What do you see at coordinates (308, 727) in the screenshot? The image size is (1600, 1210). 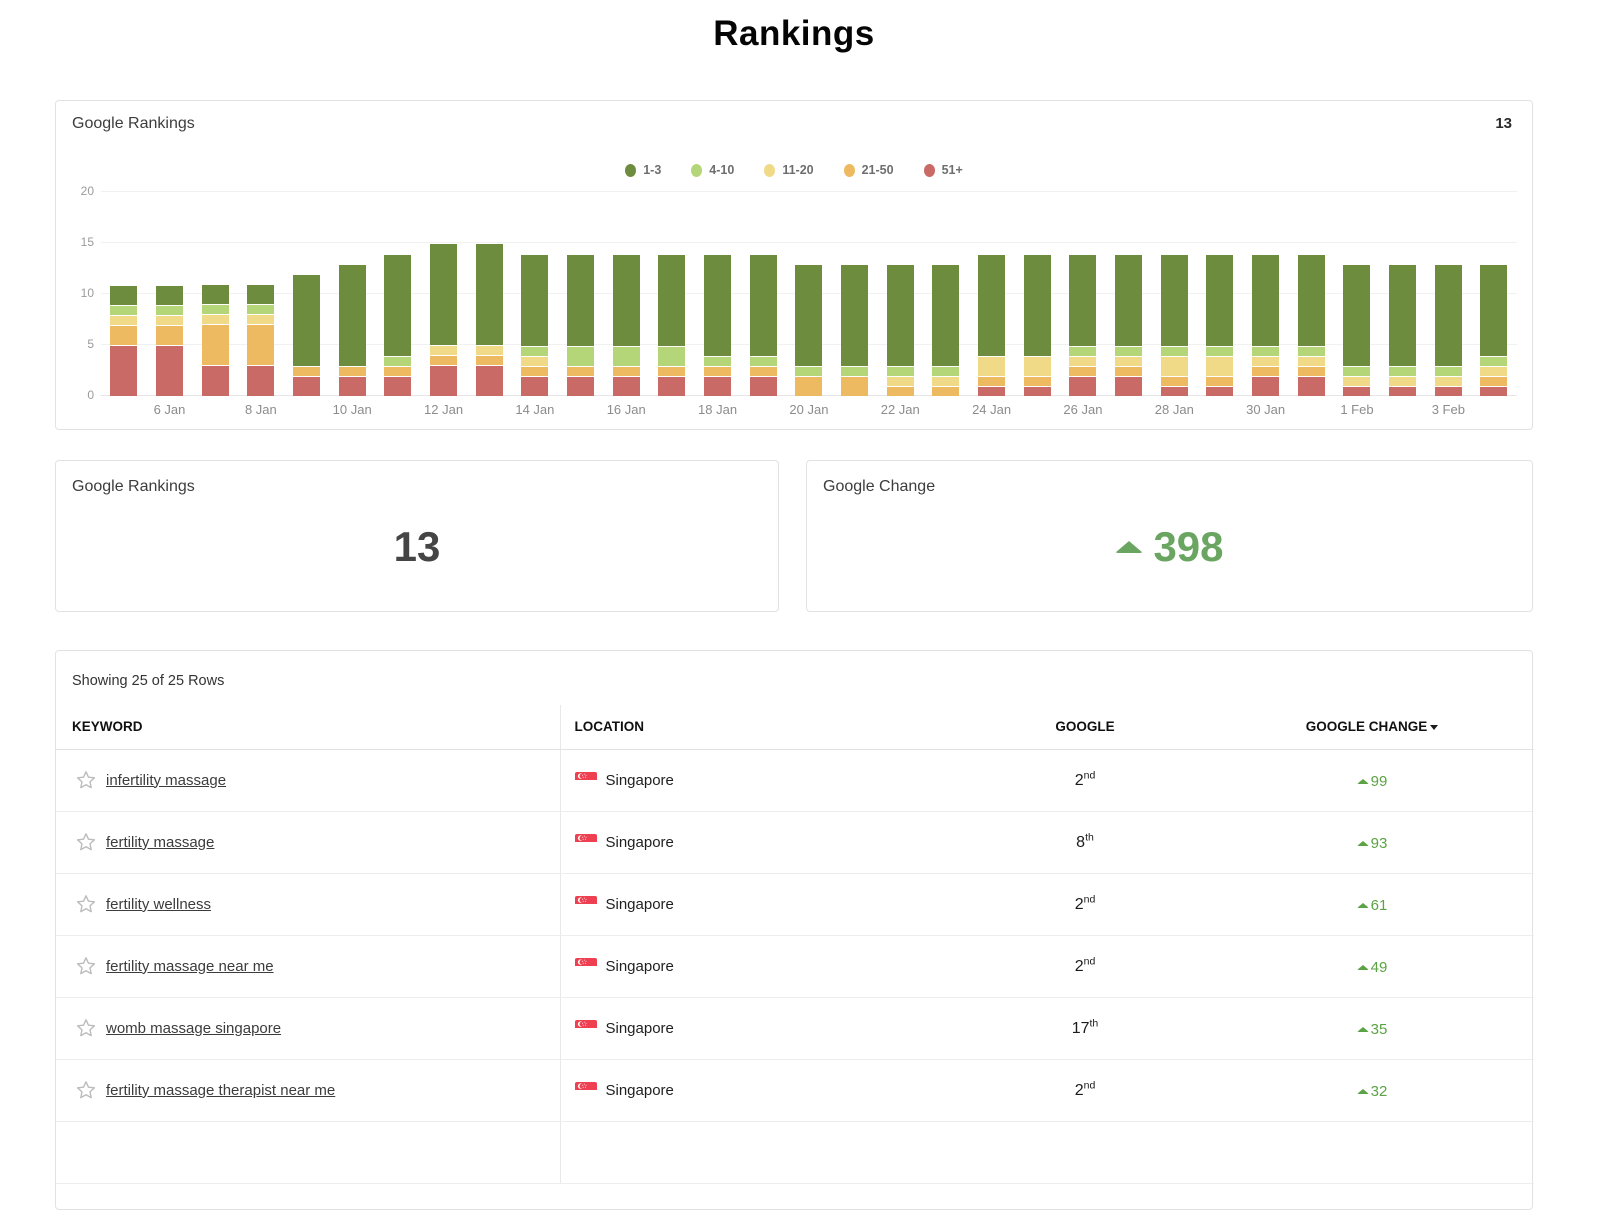 I see `column-header-keyword: KEYWORD` at bounding box center [308, 727].